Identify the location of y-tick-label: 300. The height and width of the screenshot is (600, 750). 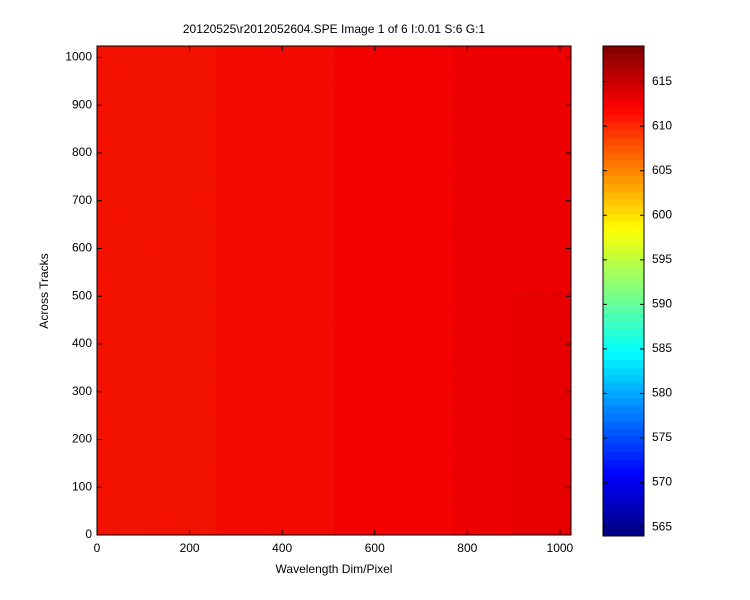
(82, 391).